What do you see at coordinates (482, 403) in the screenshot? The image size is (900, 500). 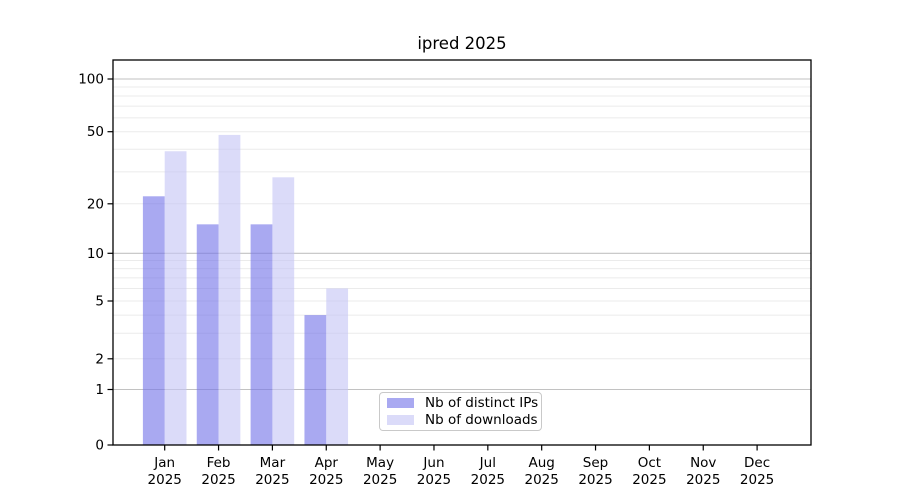 I see `legend-label-distinct-ips: Nb of distinct IPs` at bounding box center [482, 403].